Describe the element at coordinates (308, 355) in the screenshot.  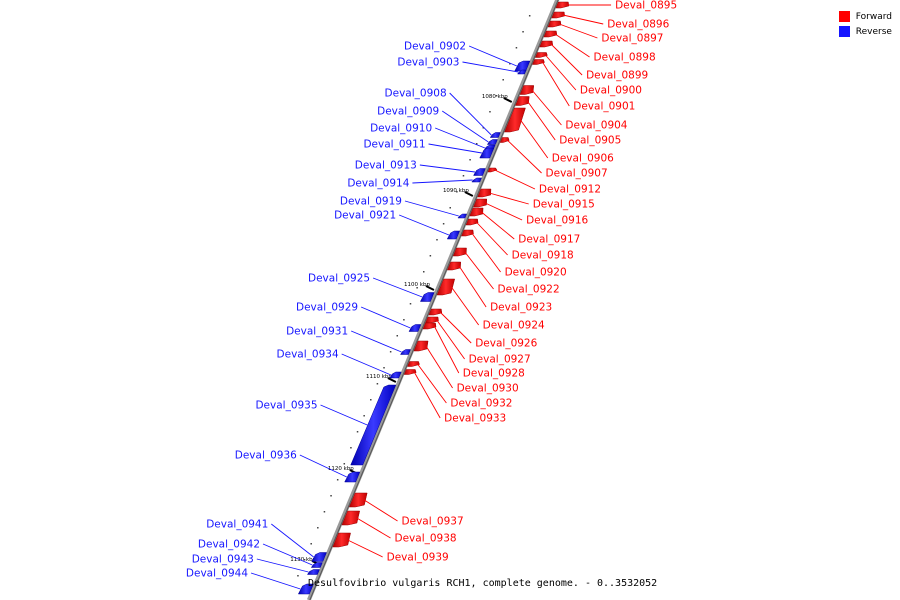
I see `reverse-gene-label: Deval_0934` at that location.